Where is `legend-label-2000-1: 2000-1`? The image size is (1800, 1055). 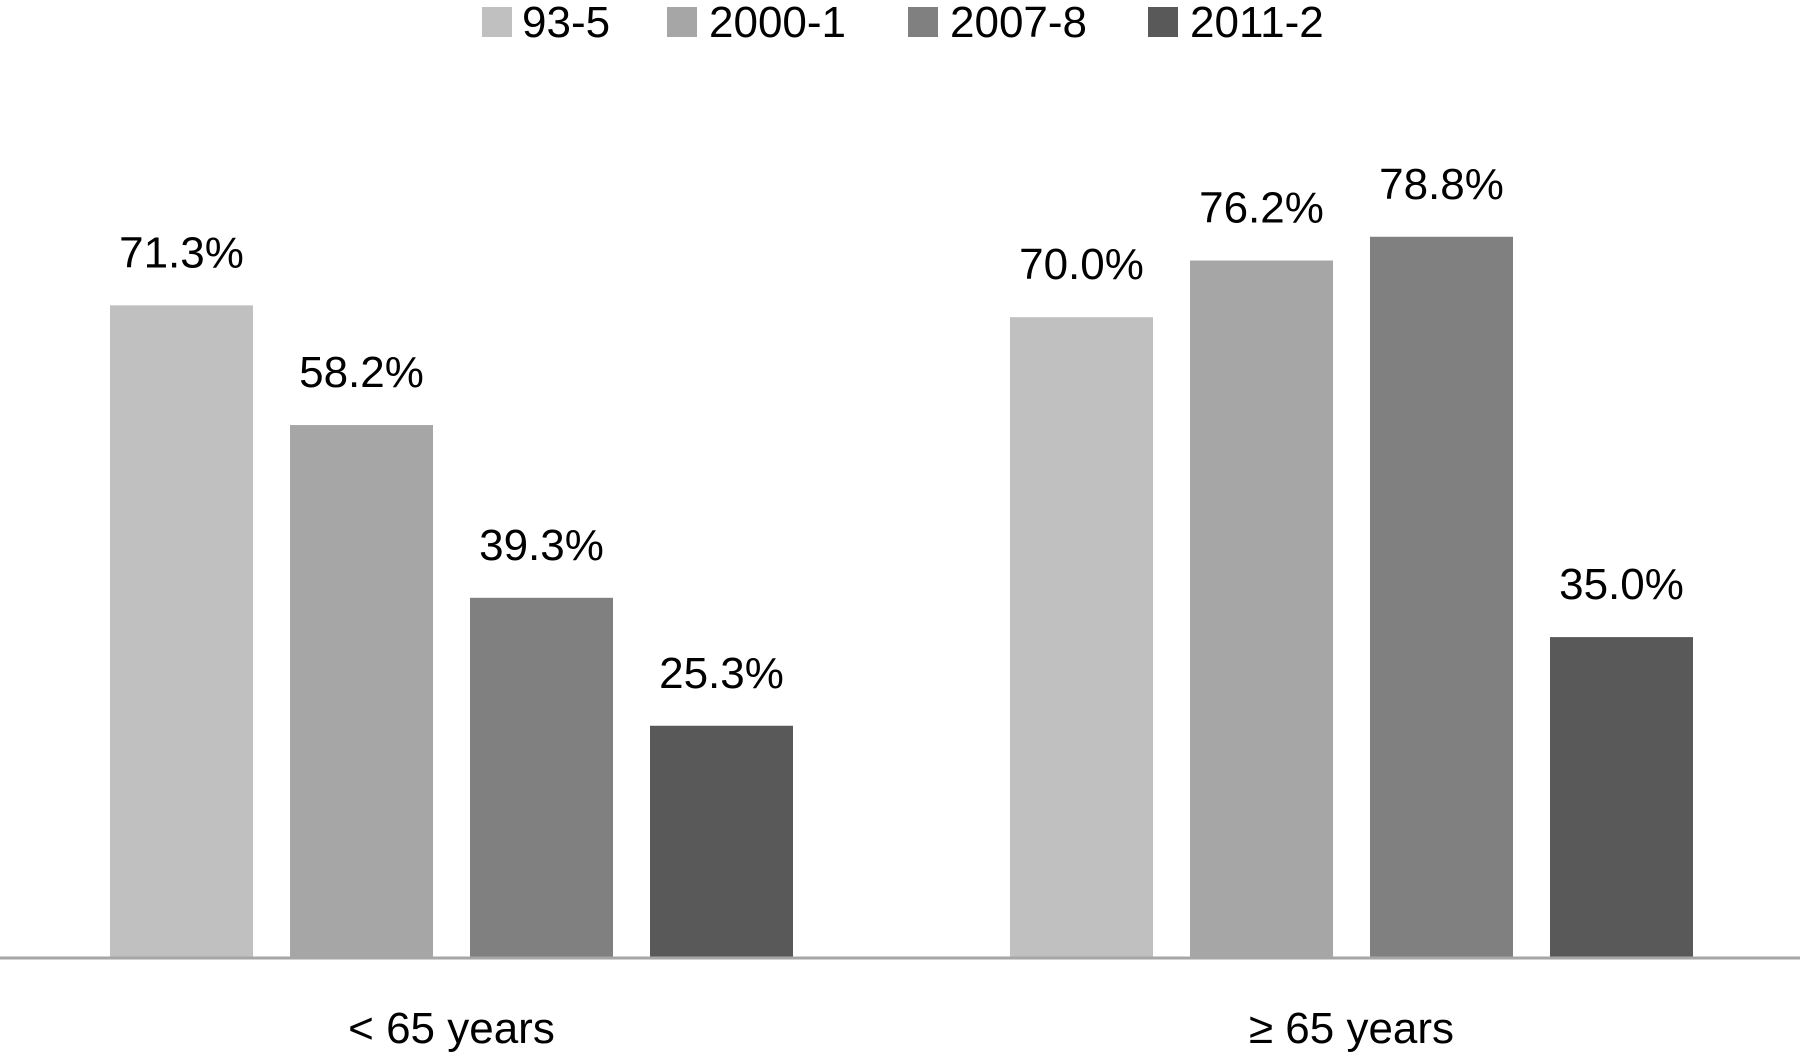 legend-label-2000-1: 2000-1 is located at coordinates (777, 23).